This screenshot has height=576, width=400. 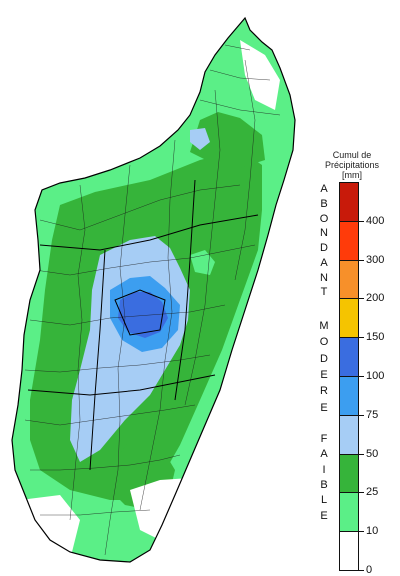 What do you see at coordinates (324, 391) in the screenshot?
I see `legend-category-letter: R` at bounding box center [324, 391].